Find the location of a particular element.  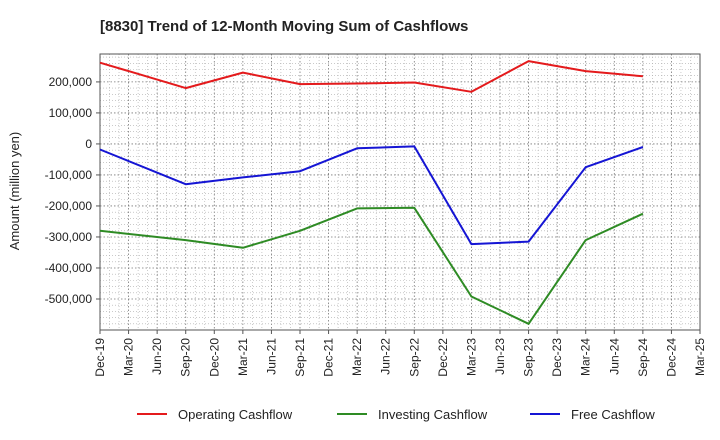

y-tick-label: -100,000 is located at coordinates (69, 175).